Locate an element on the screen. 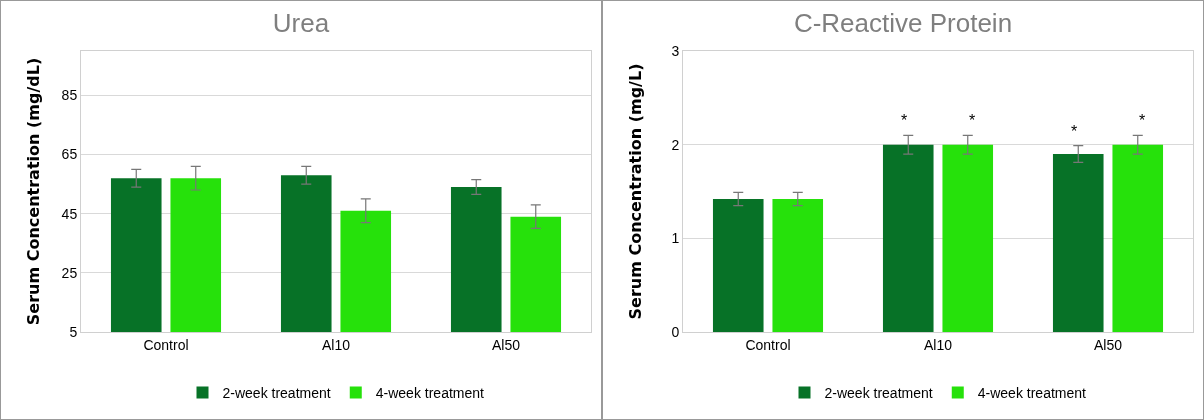  y-tick-label: 3 is located at coordinates (675, 50).